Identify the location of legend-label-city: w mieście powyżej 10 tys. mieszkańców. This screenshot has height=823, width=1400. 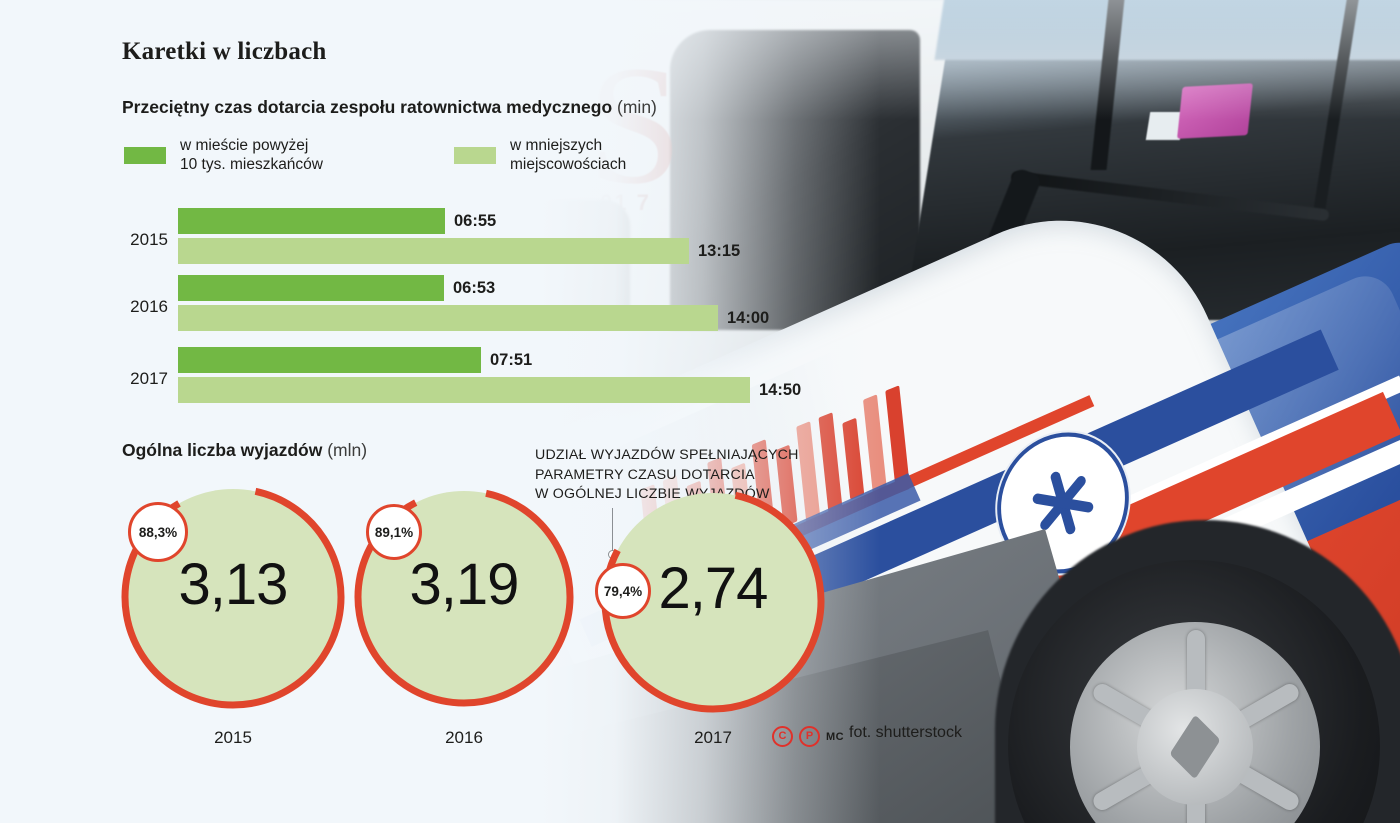
(251, 155).